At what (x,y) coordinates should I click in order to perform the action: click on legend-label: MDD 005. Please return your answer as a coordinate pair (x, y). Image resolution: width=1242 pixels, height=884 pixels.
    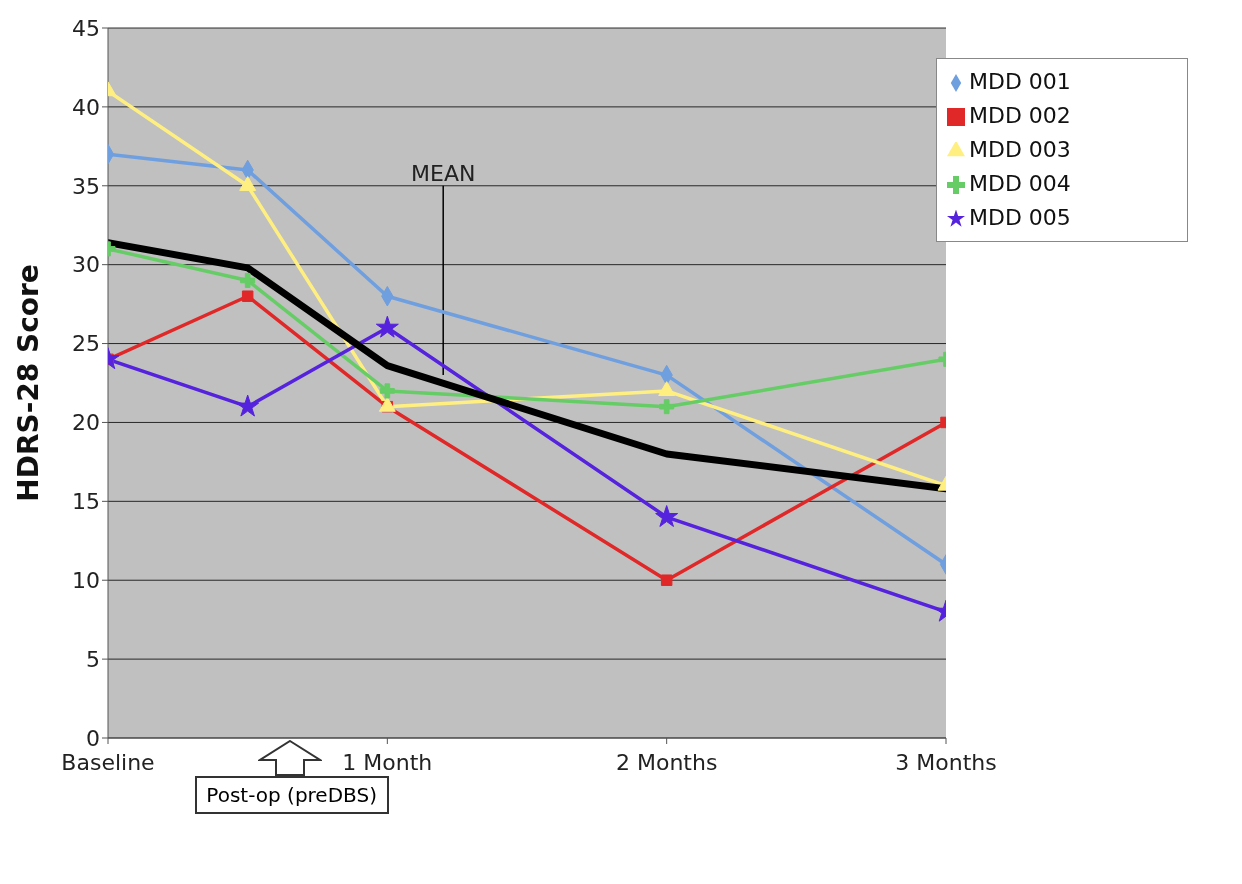
    Looking at the image, I should click on (1020, 217).